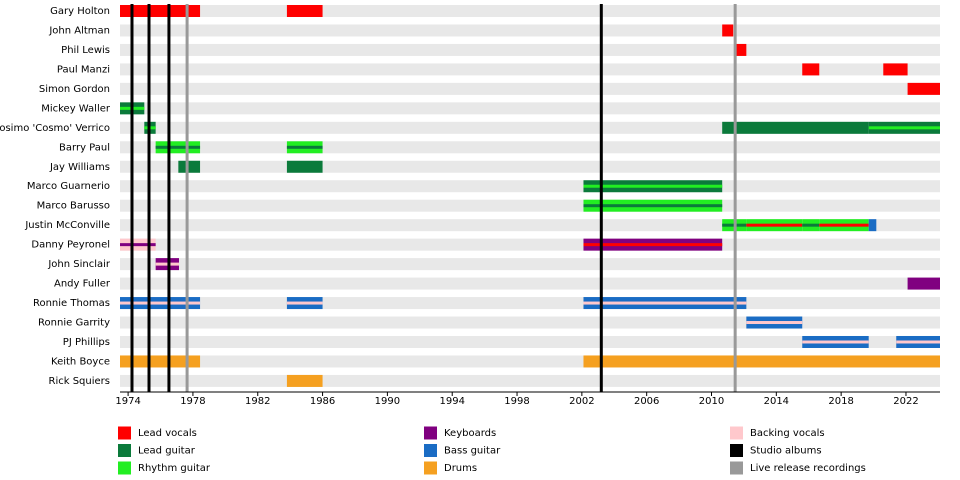 This screenshot has width=960, height=480. What do you see at coordinates (55, 128) in the screenshot?
I see `member-label: Cosimo 'Cosmo' Verrico` at bounding box center [55, 128].